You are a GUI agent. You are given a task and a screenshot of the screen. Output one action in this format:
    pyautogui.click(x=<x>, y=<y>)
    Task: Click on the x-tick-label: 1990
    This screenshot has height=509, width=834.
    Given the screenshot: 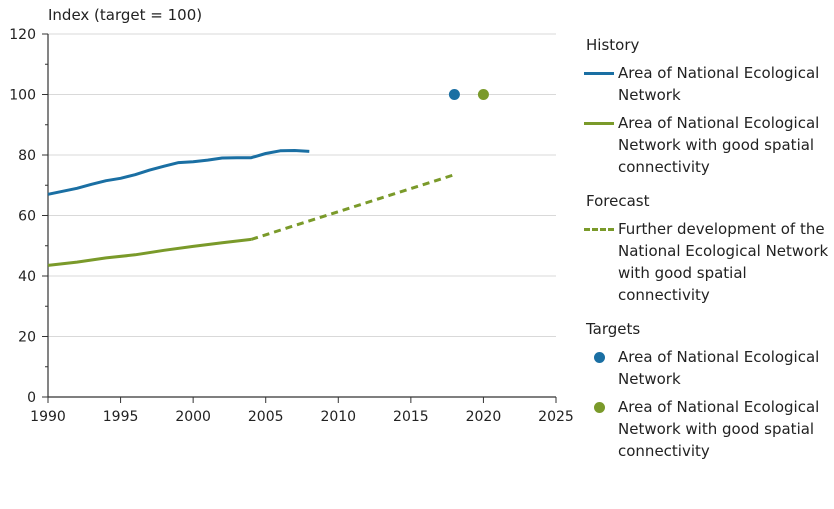 What is the action you would take?
    pyautogui.click(x=48, y=417)
    